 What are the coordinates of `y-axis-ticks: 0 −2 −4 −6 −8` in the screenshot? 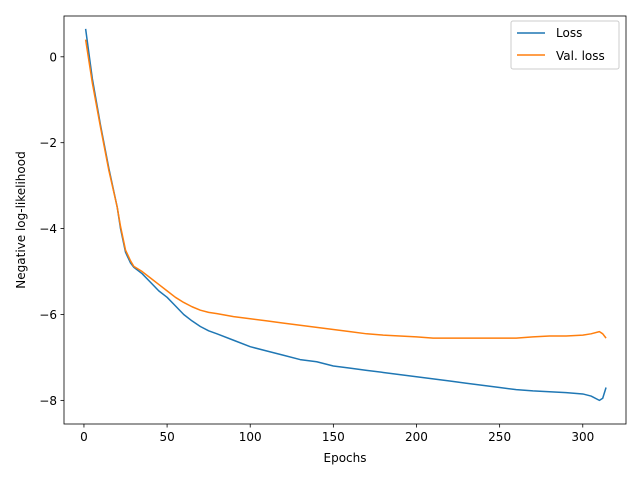 It's located at (51, 229).